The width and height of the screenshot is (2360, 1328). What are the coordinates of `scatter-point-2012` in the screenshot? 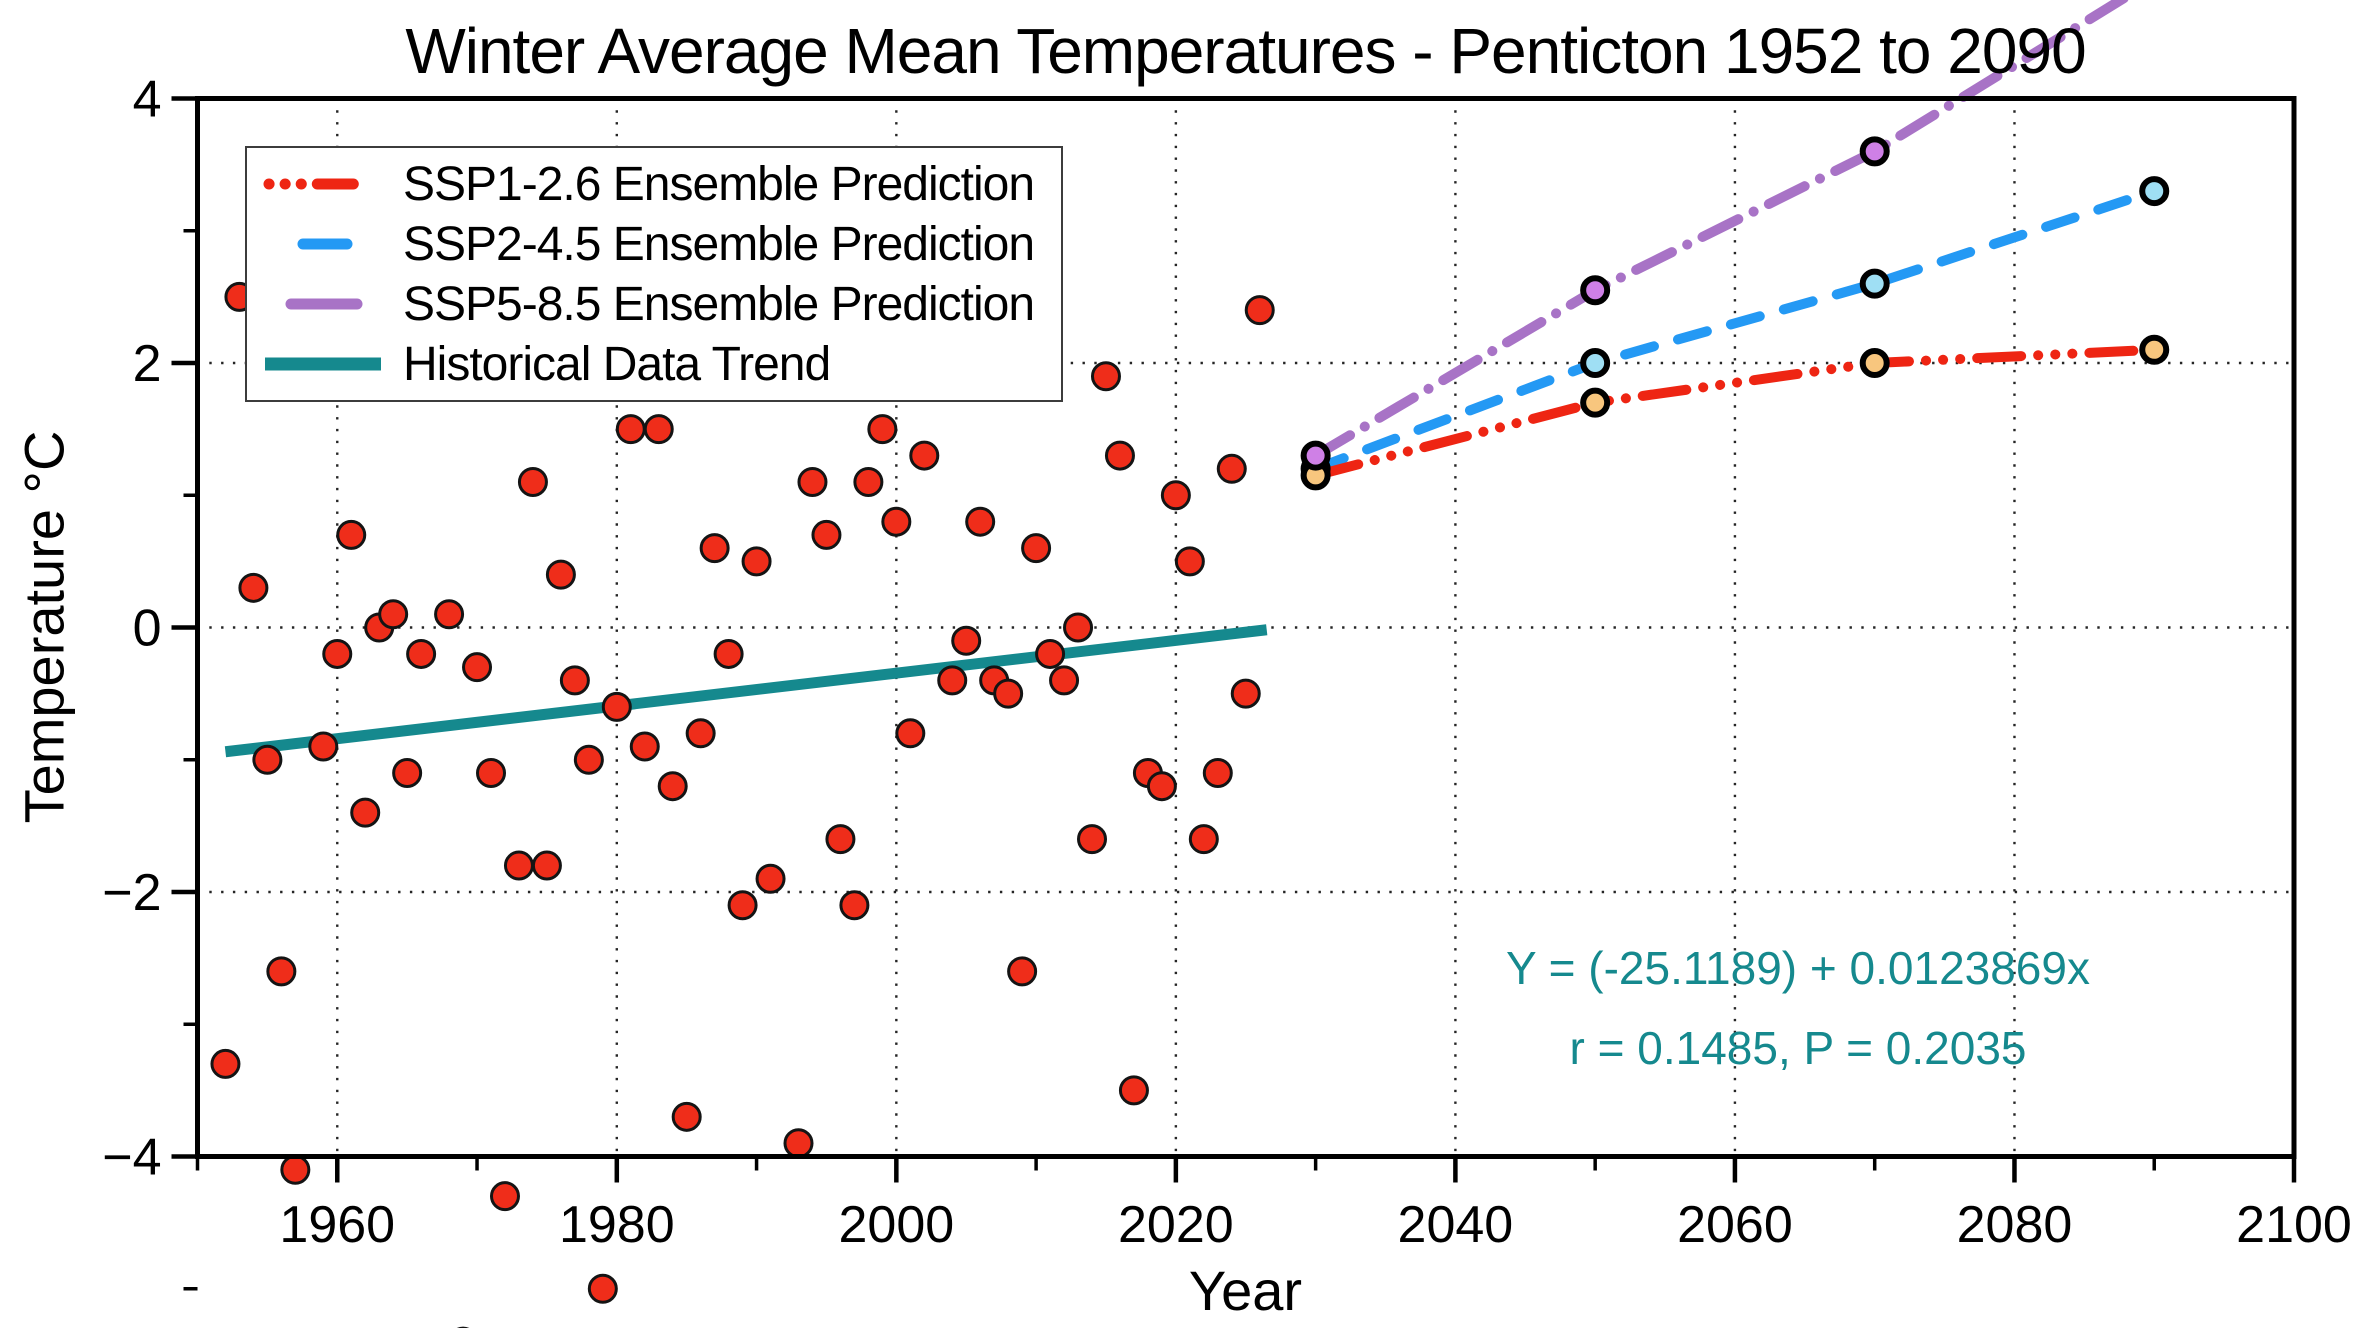 It's located at (1064, 680).